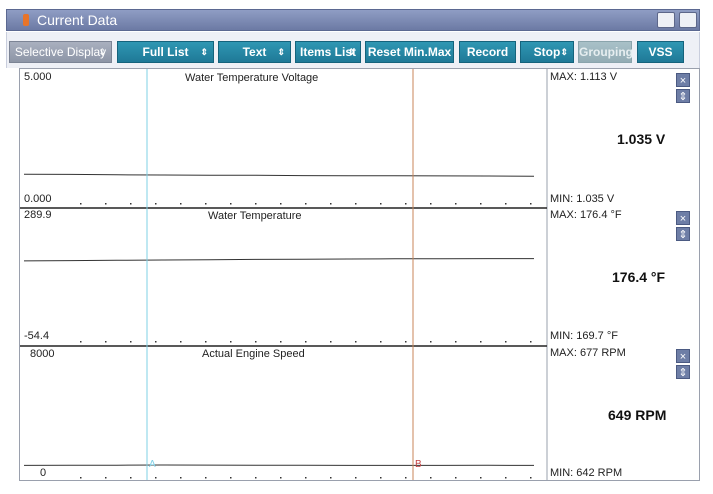  Describe the element at coordinates (38, 199) in the screenshot. I see `panel-1-y-min: 0.000` at that location.